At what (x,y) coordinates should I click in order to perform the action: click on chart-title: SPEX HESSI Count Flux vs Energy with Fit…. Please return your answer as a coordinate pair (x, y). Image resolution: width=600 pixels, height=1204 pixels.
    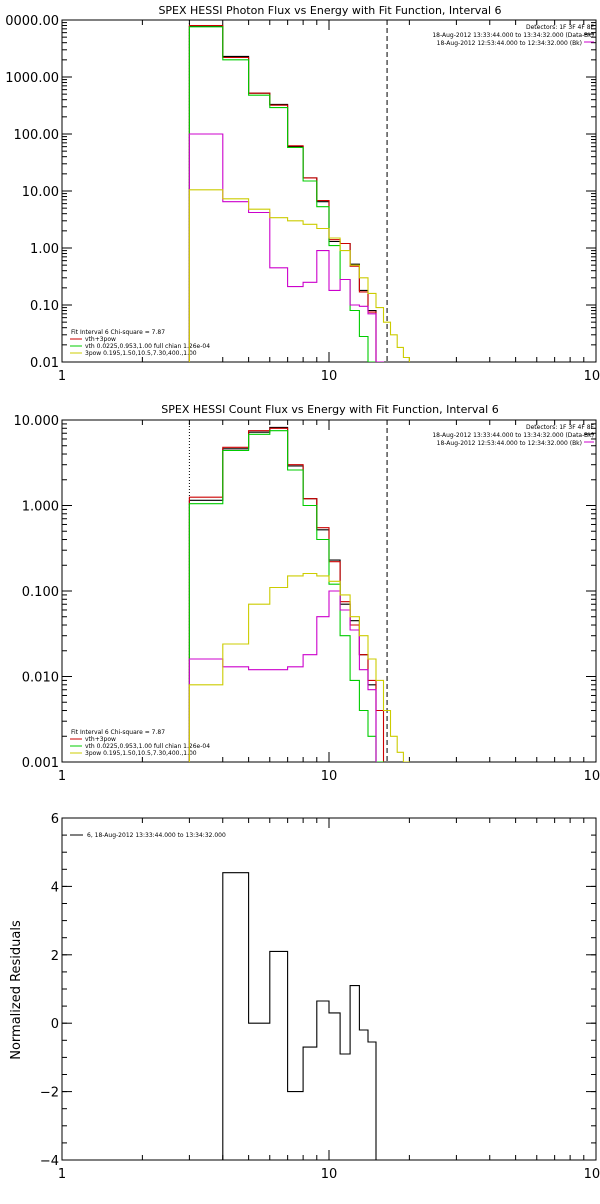
    Looking at the image, I should click on (329, 409).